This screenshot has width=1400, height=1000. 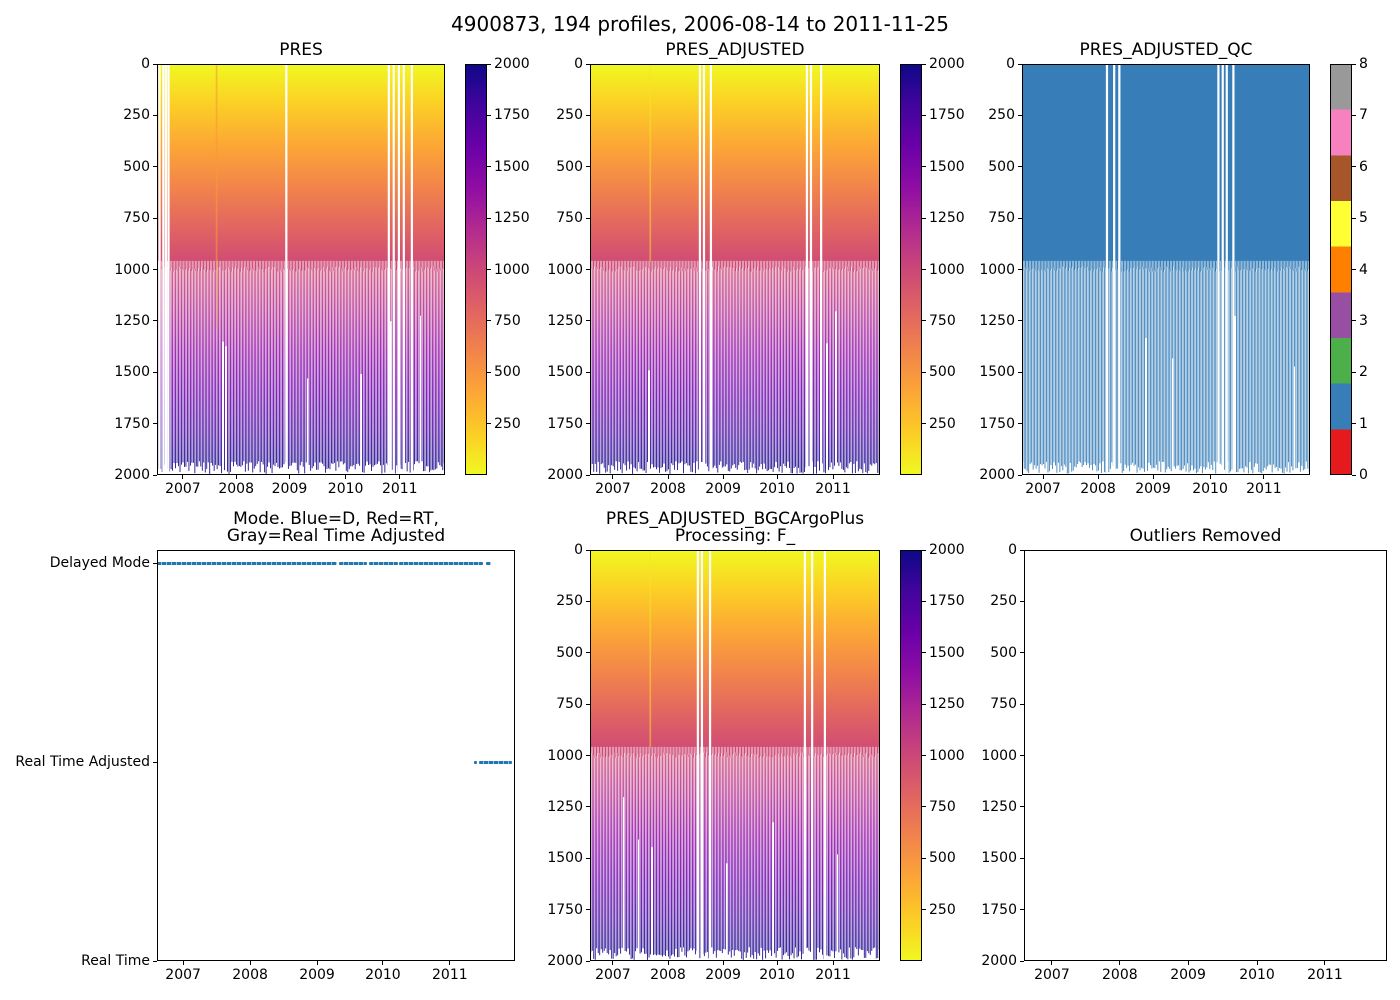 What do you see at coordinates (115, 961) in the screenshot?
I see `y-tick-label: Real Time` at bounding box center [115, 961].